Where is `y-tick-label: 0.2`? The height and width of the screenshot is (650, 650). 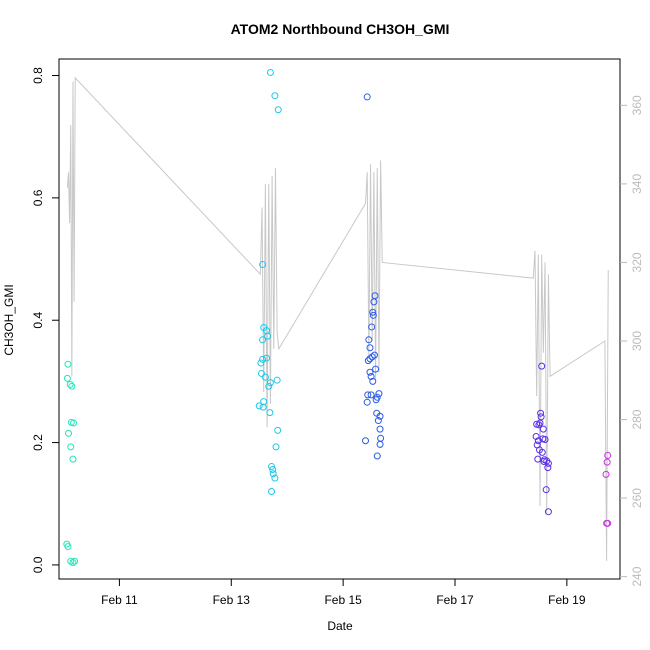
y-tick-label: 0.2 is located at coordinates (38, 442).